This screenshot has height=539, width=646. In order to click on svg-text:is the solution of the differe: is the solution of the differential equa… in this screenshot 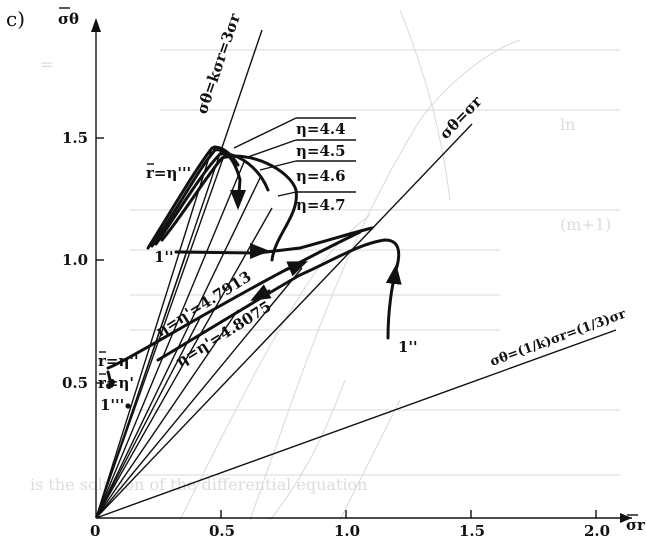, I will do `click(198, 484)`.